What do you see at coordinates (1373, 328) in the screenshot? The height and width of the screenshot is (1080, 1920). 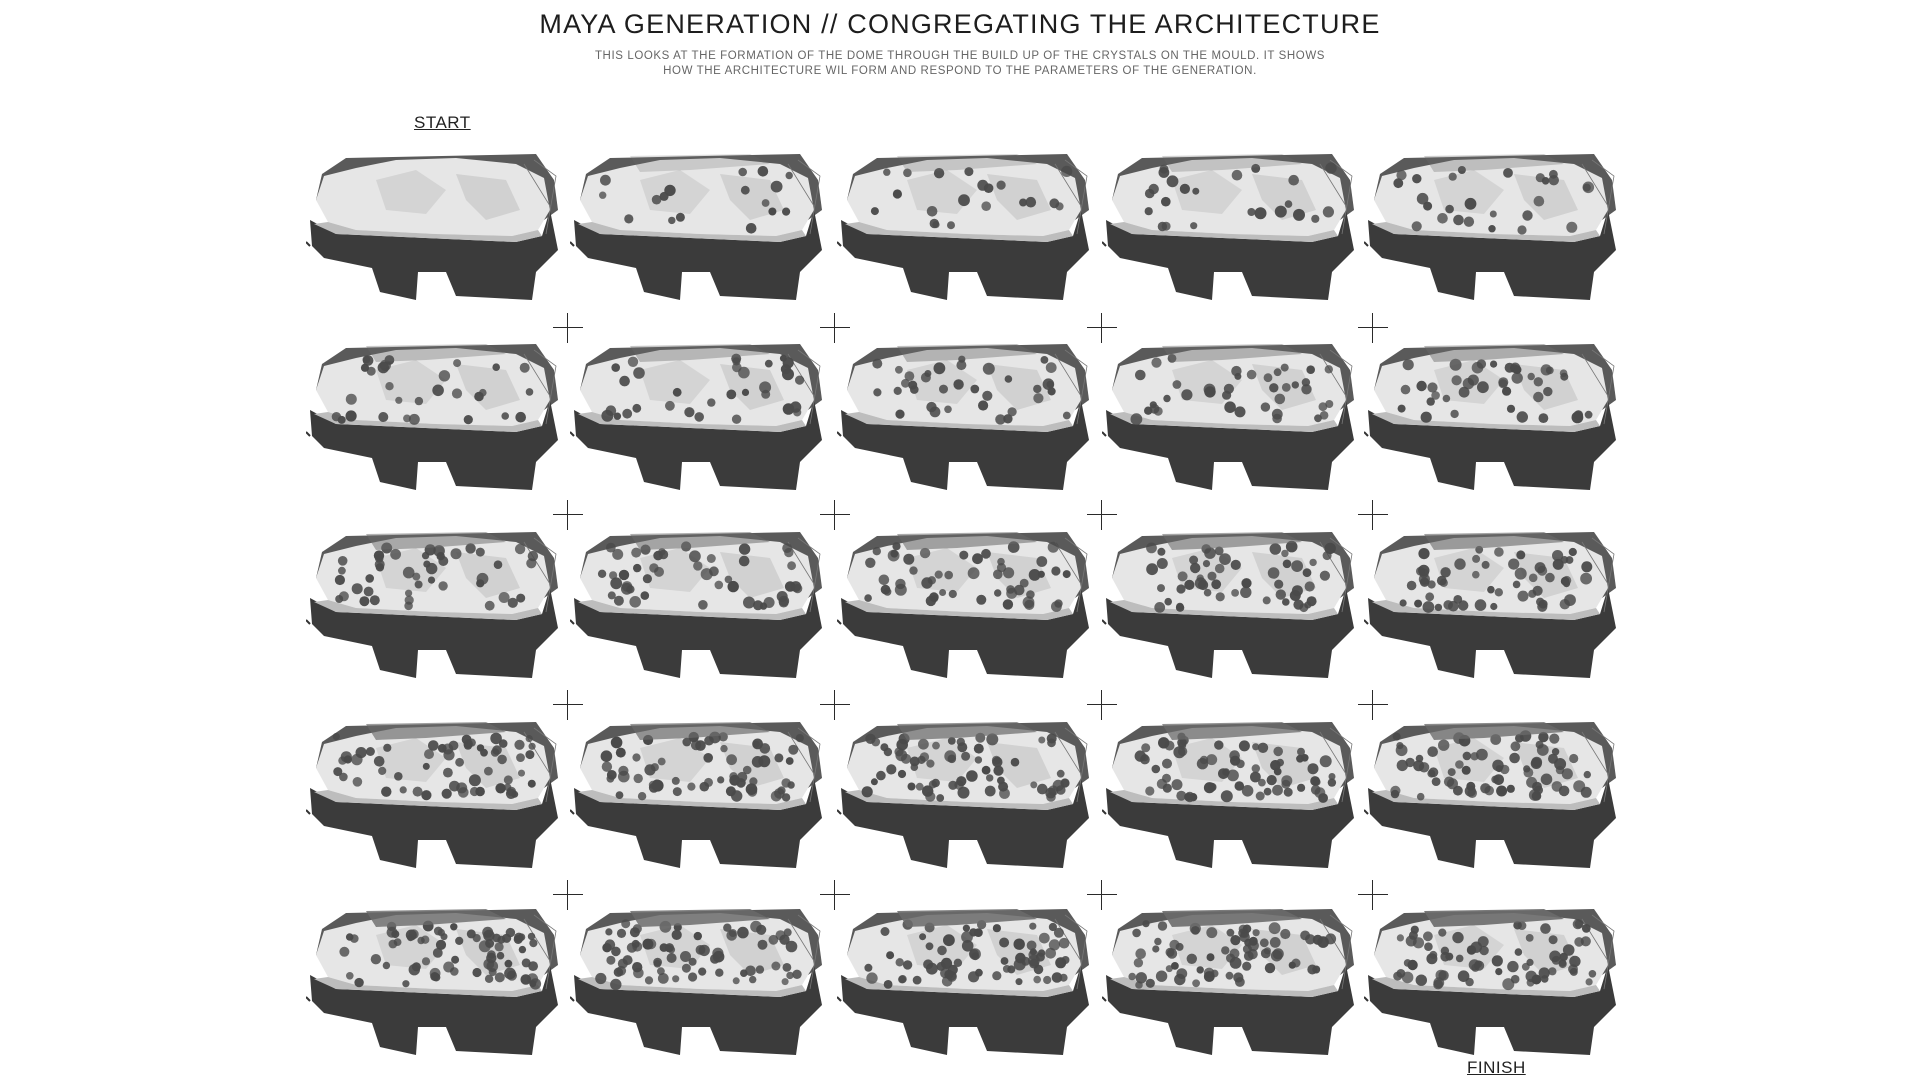 I see `plus-icon` at bounding box center [1373, 328].